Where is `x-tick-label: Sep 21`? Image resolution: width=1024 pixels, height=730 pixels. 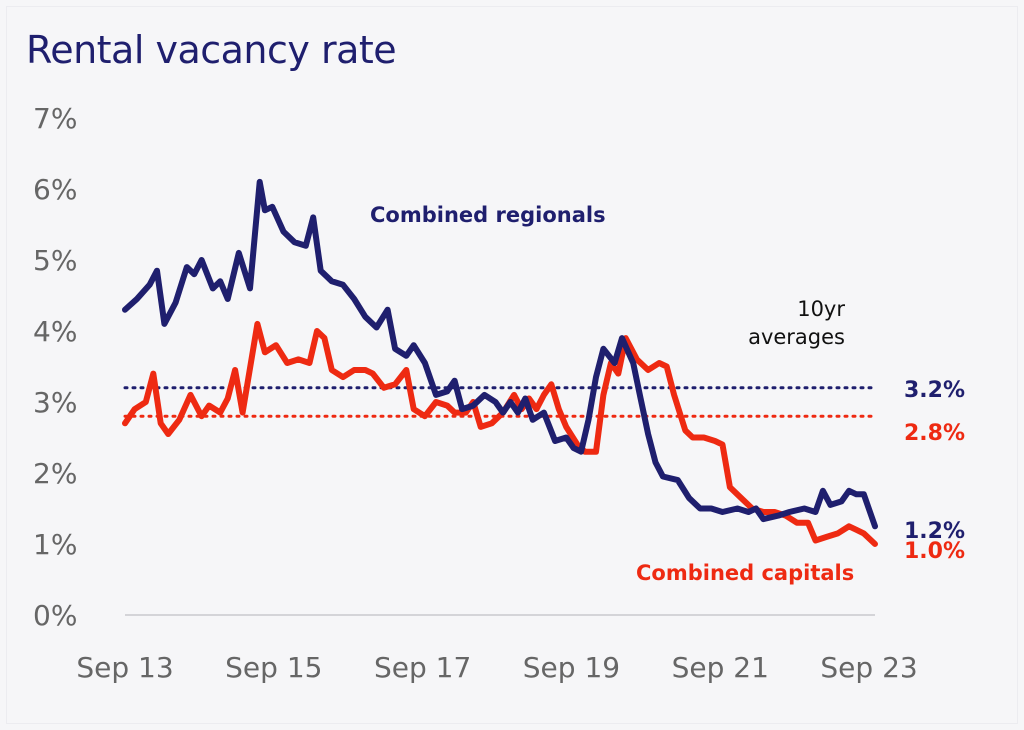 x-tick-label: Sep 21 is located at coordinates (720, 667).